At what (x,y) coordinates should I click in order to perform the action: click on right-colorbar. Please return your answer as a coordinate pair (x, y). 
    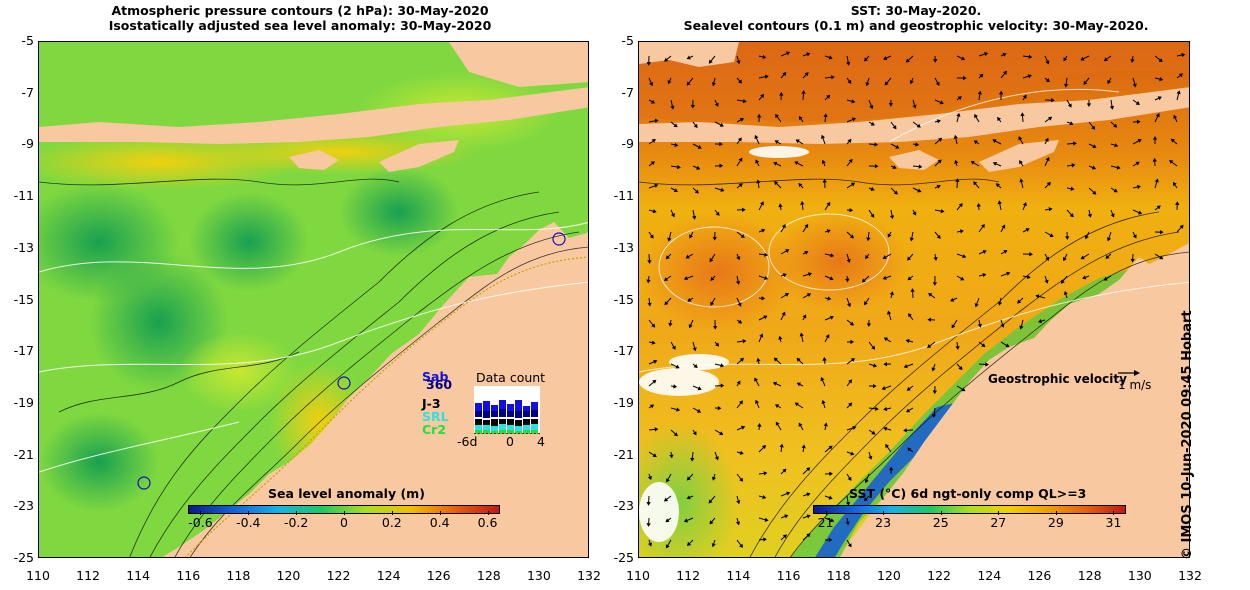
    Looking at the image, I should click on (969, 509).